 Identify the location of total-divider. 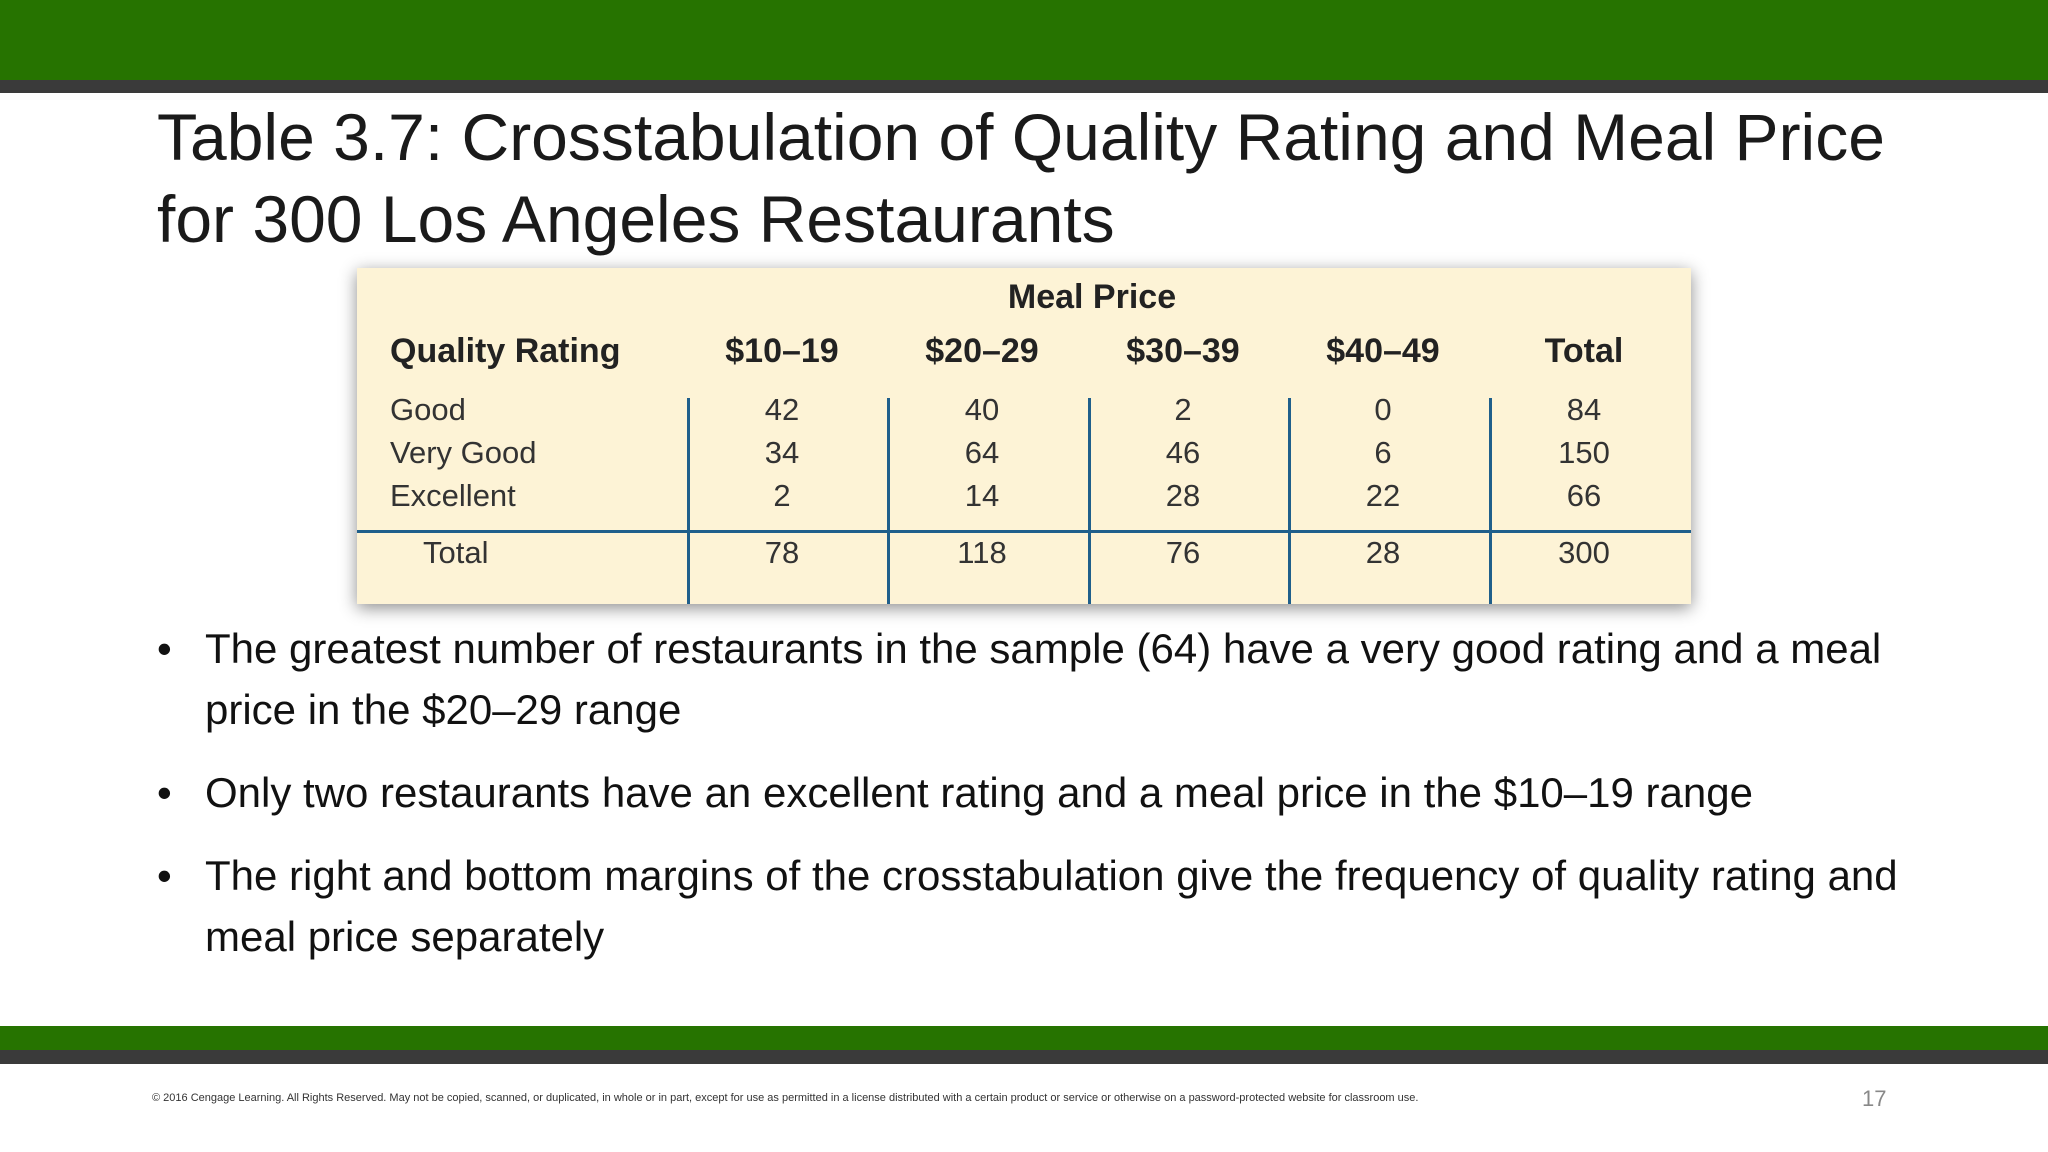
(1024, 531).